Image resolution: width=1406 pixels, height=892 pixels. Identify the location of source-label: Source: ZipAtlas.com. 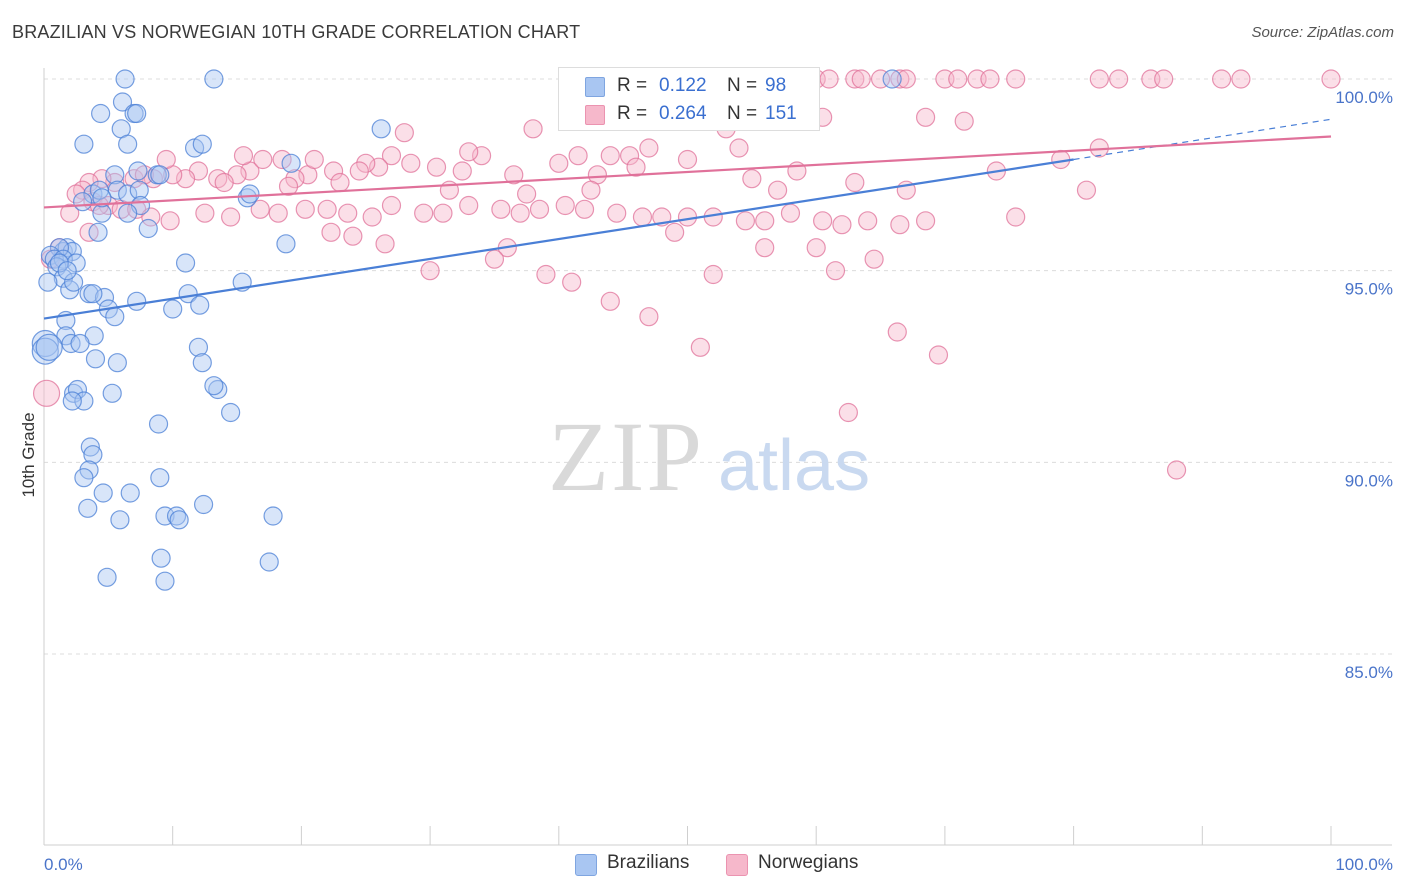
(1322, 32).